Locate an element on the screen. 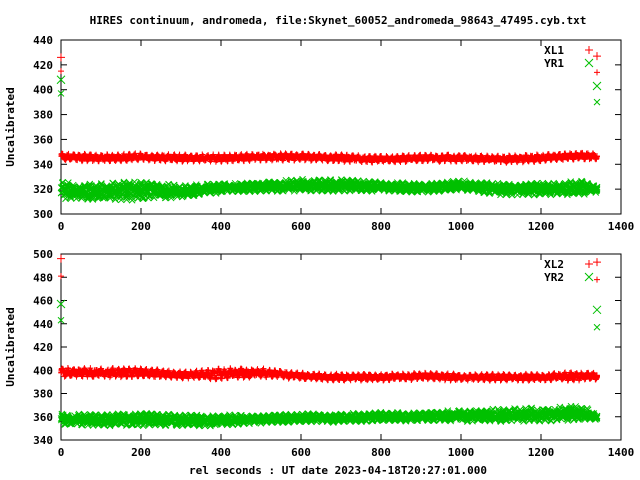 The width and height of the screenshot is (640, 480). y-tick-label: 460 is located at coordinates (43, 301).